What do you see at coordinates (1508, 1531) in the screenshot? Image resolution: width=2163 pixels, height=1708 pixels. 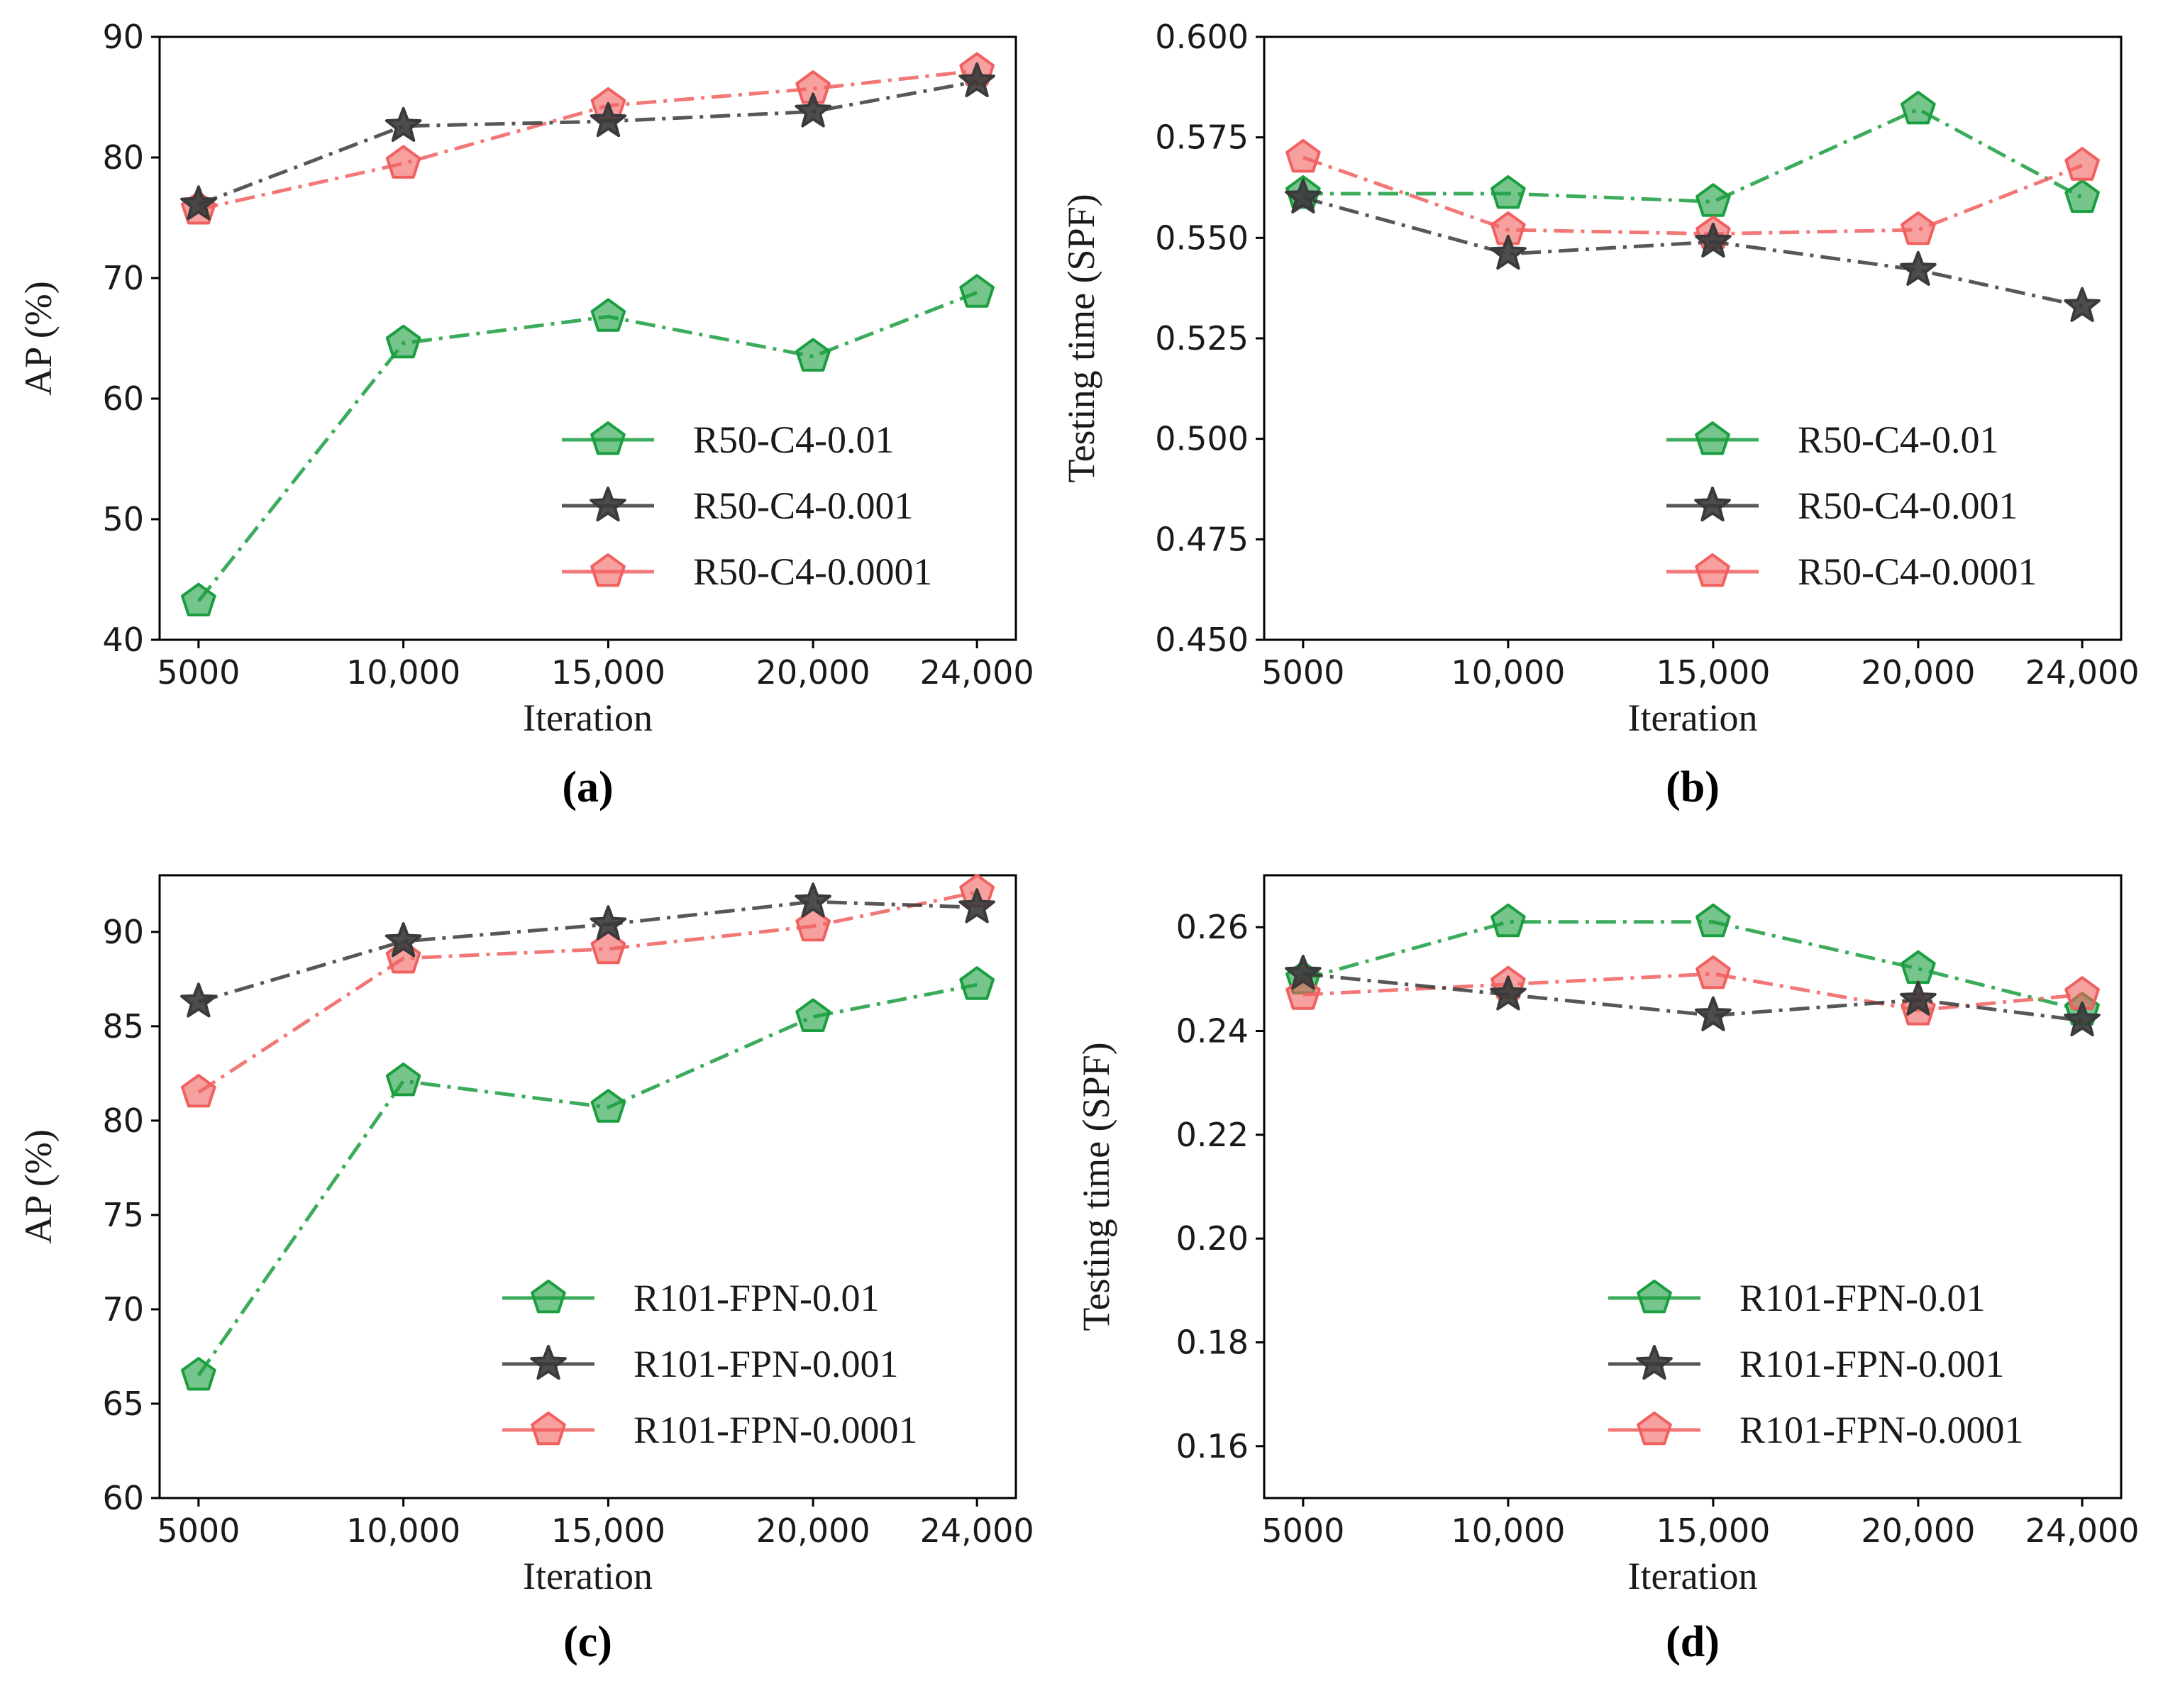 I see `x-tick-label: 10,000` at bounding box center [1508, 1531].